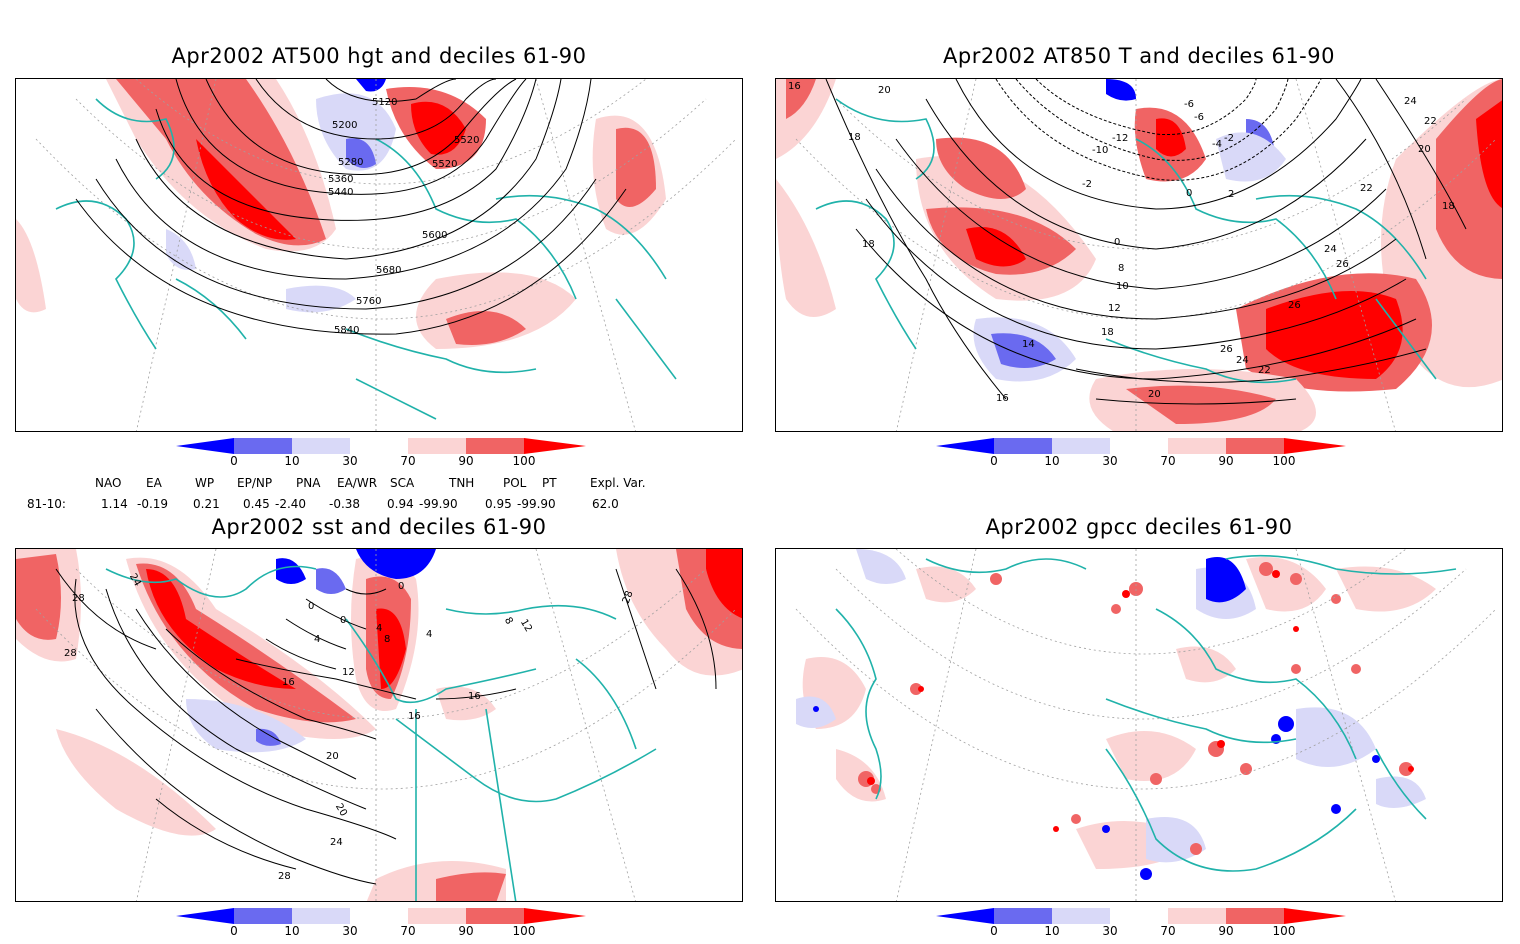 This screenshot has height=944, width=1520. I want to click on colorbar-2: 0 10 30 70 90 100, so click(1141, 456).